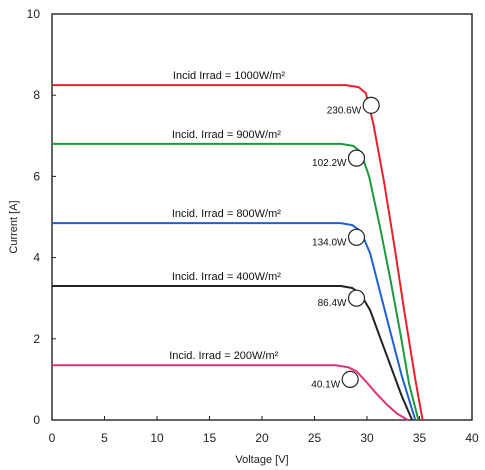 The image size is (485, 470). What do you see at coordinates (367, 438) in the screenshot?
I see `x-tick-label: 30` at bounding box center [367, 438].